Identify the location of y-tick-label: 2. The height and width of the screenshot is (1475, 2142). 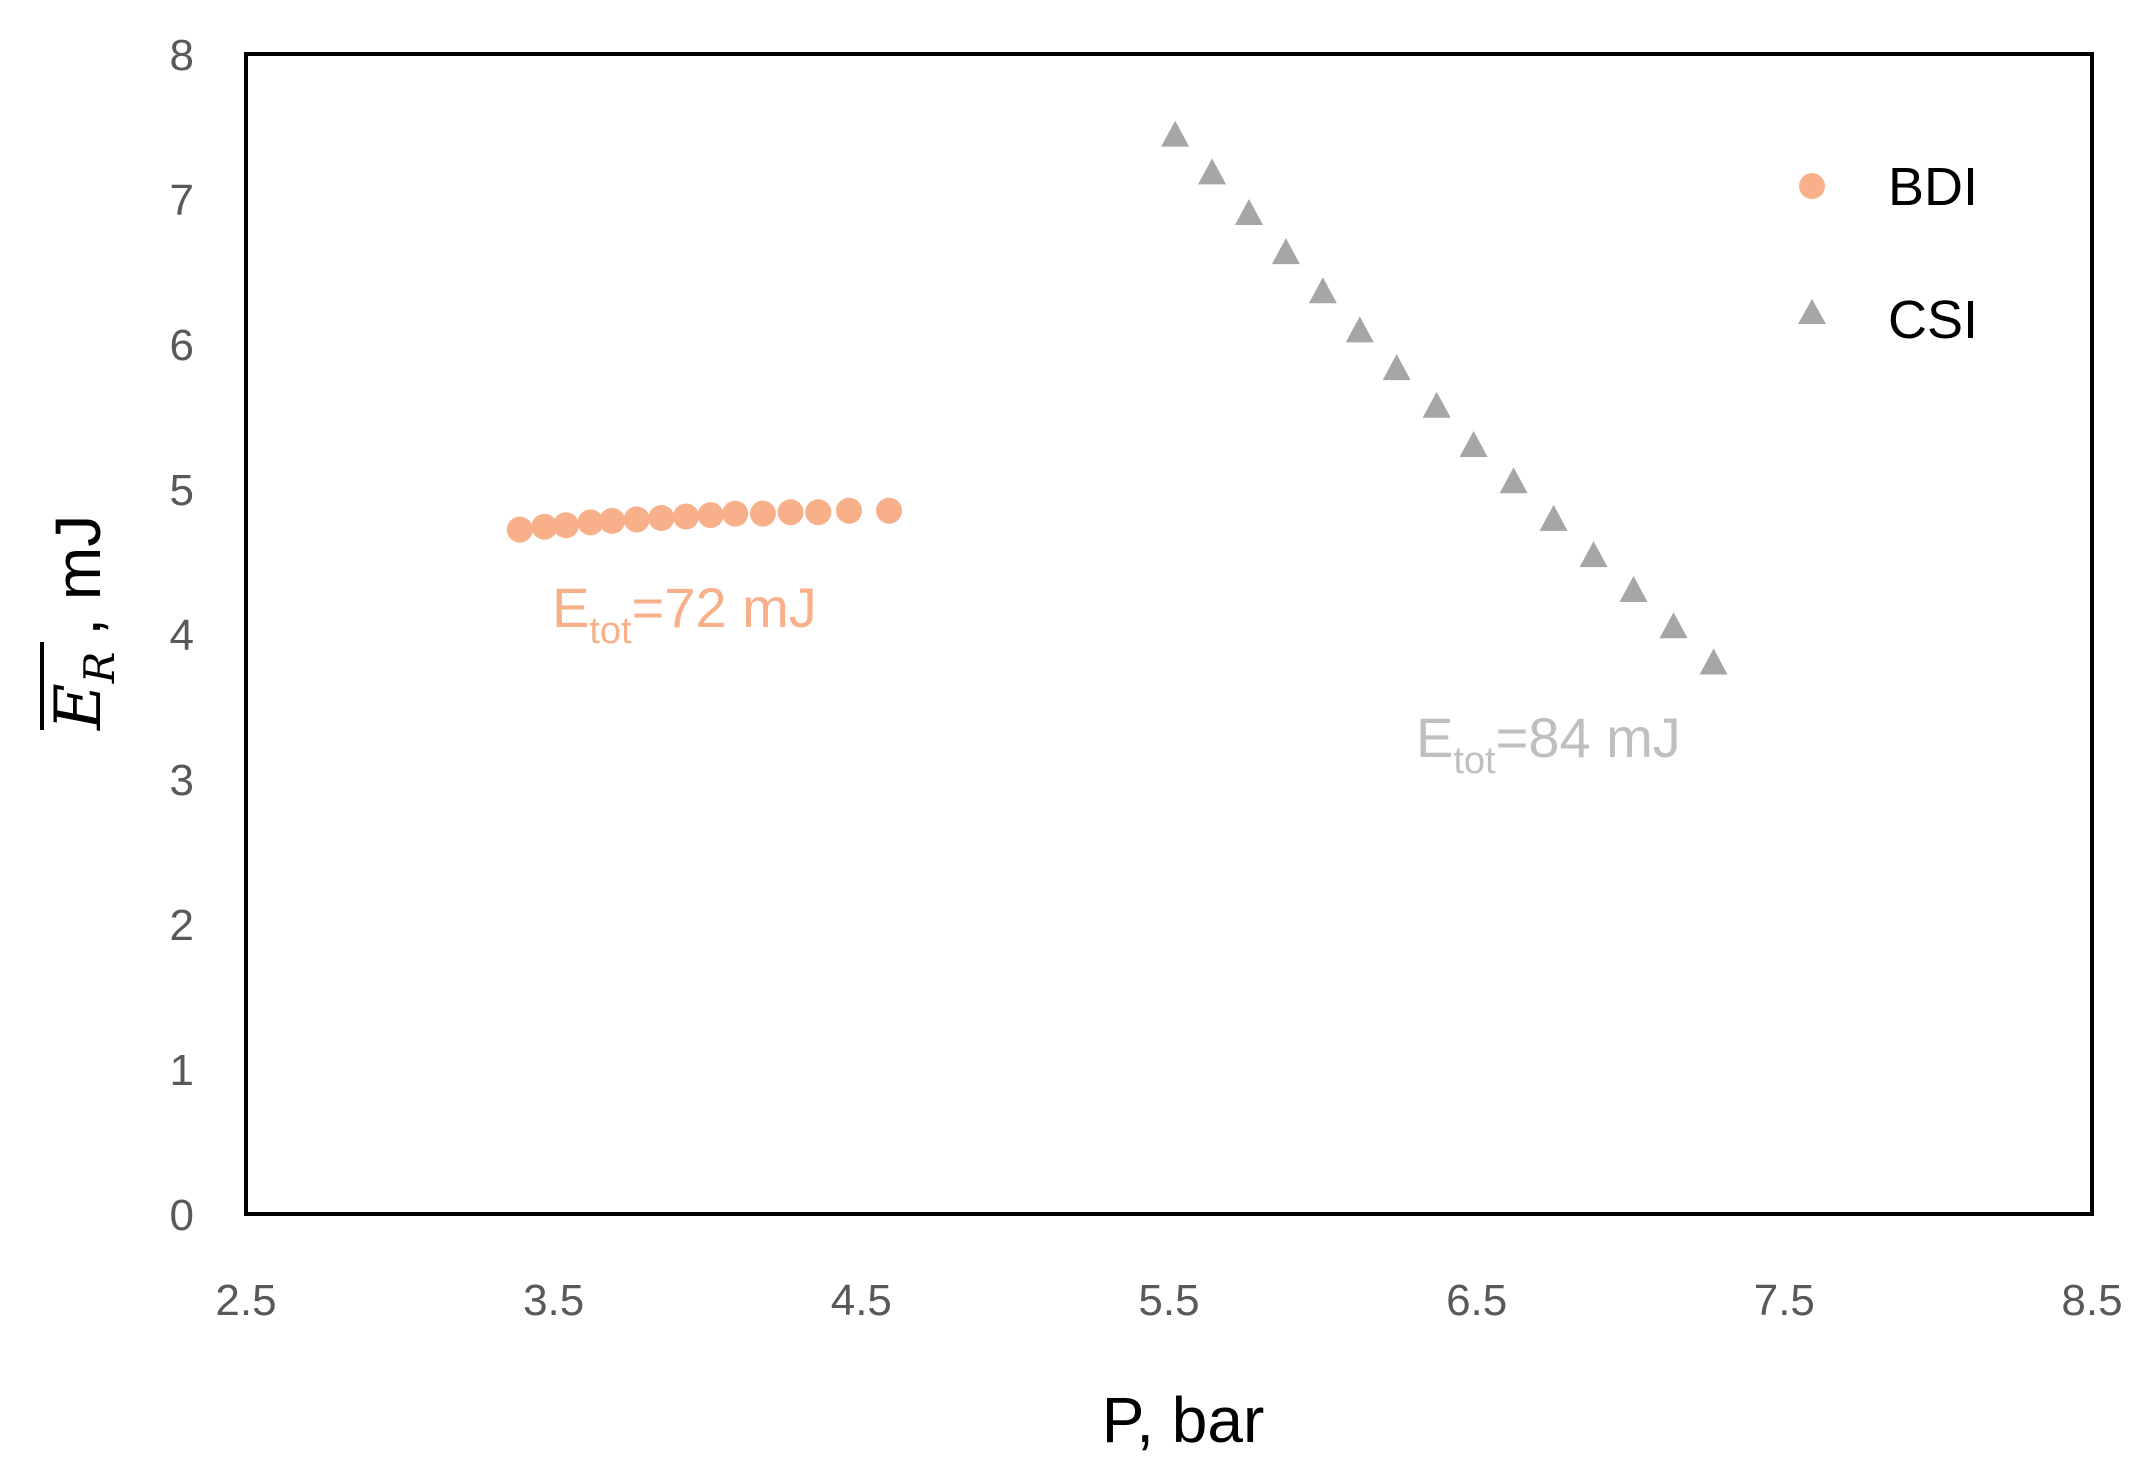
(182, 925).